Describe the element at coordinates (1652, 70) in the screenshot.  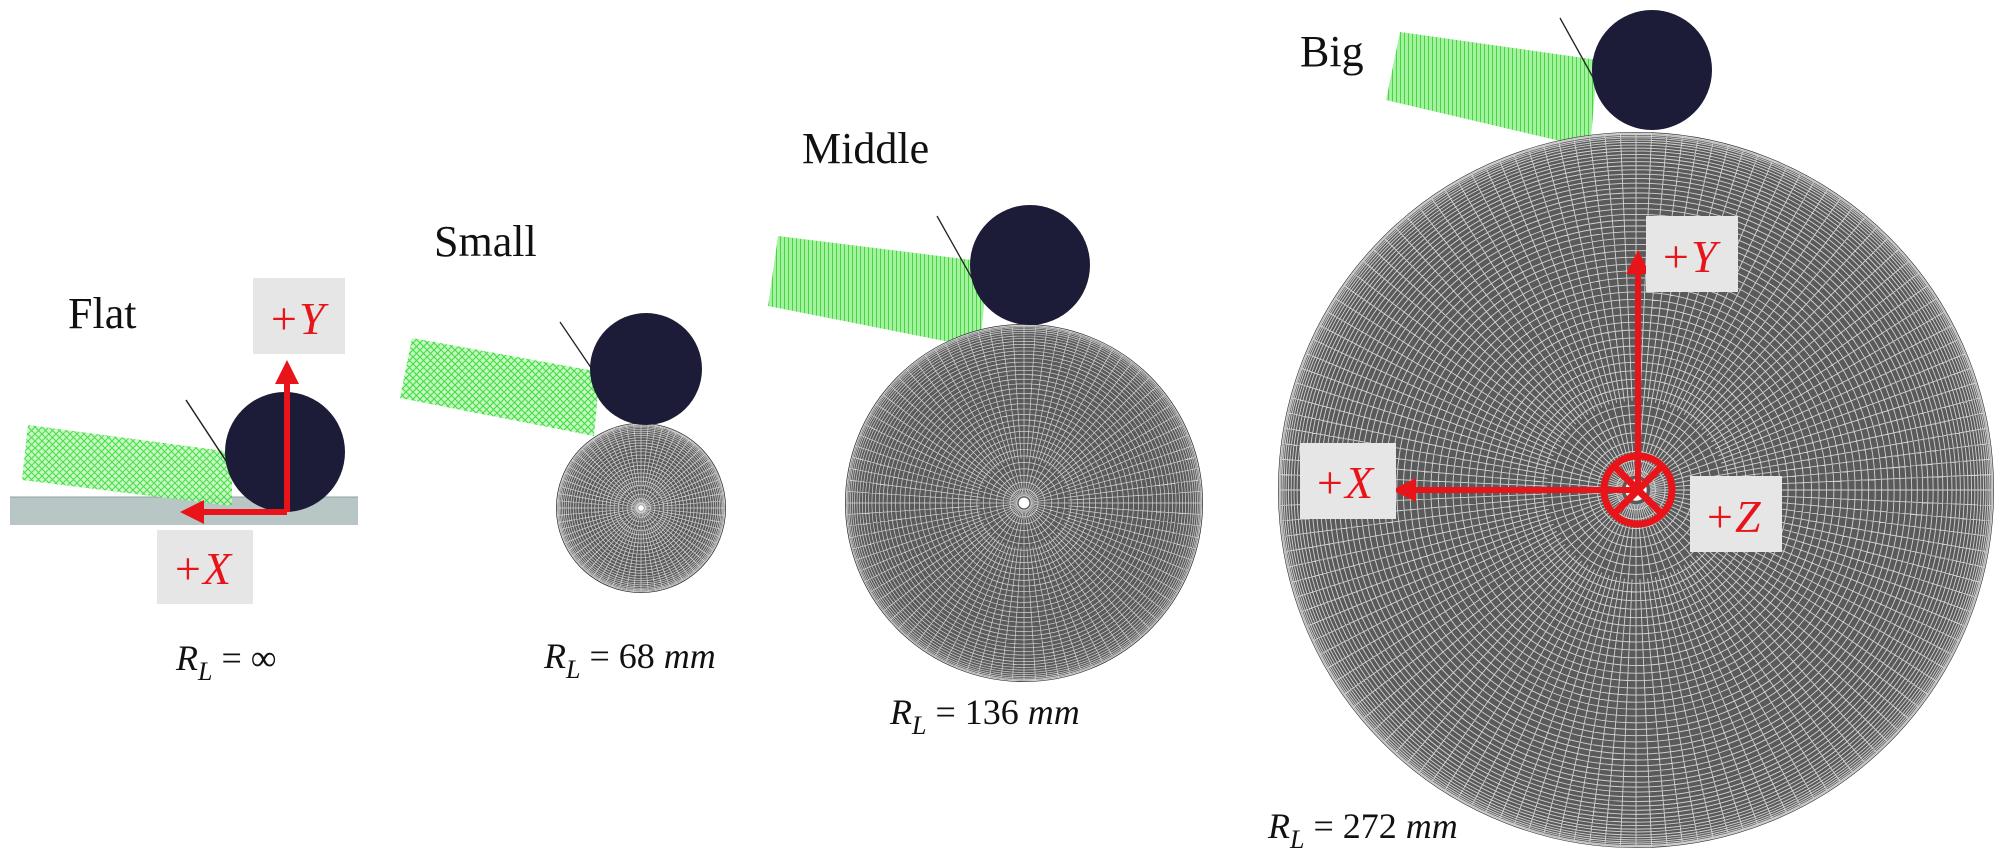
I see `roller-big` at that location.